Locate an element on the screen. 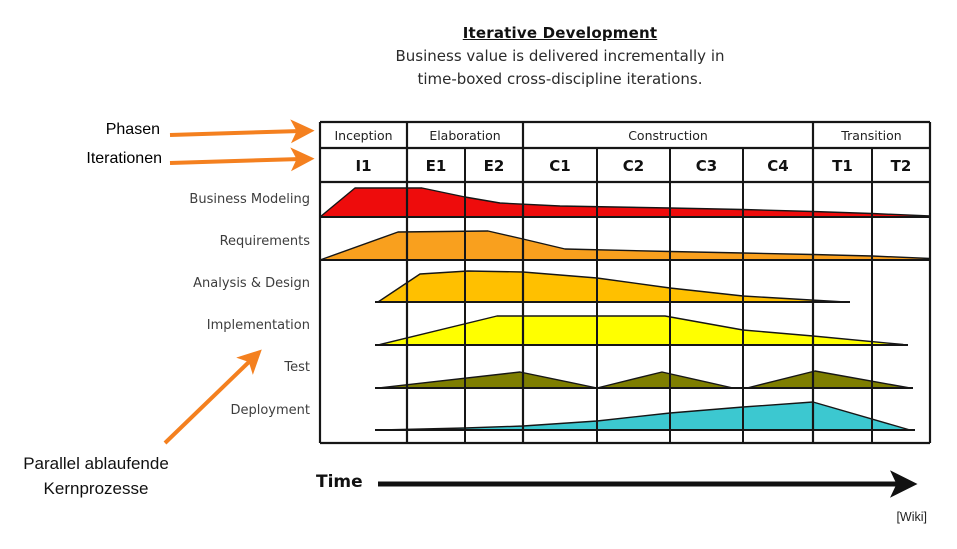 The width and height of the screenshot is (957, 549). row-label-analysis-design: Analysis & Design is located at coordinates (251, 283).